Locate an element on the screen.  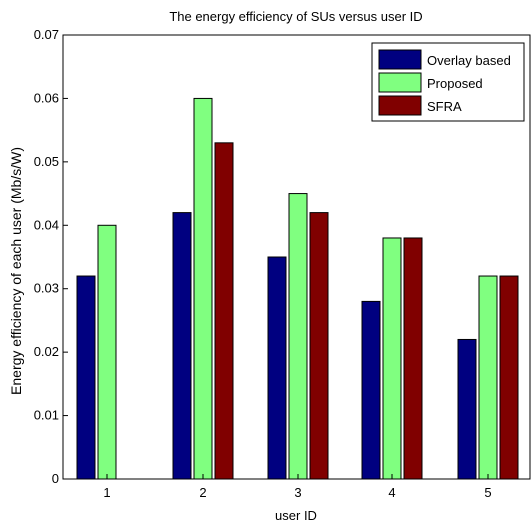
y-tick-label: 0.04 is located at coordinates (46, 224).